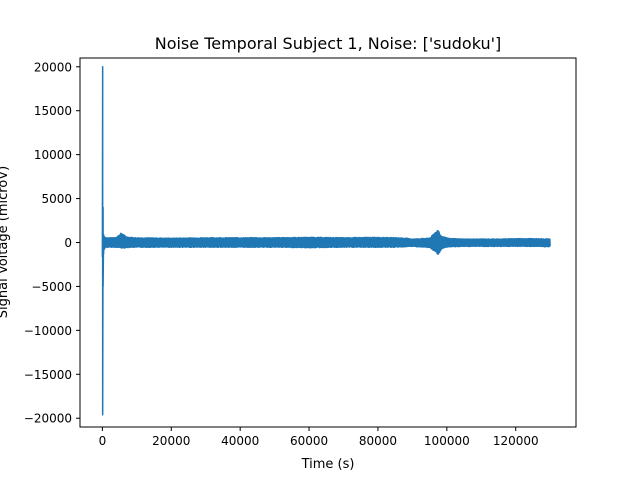  I want to click on x-tick-label: 100000, so click(447, 441).